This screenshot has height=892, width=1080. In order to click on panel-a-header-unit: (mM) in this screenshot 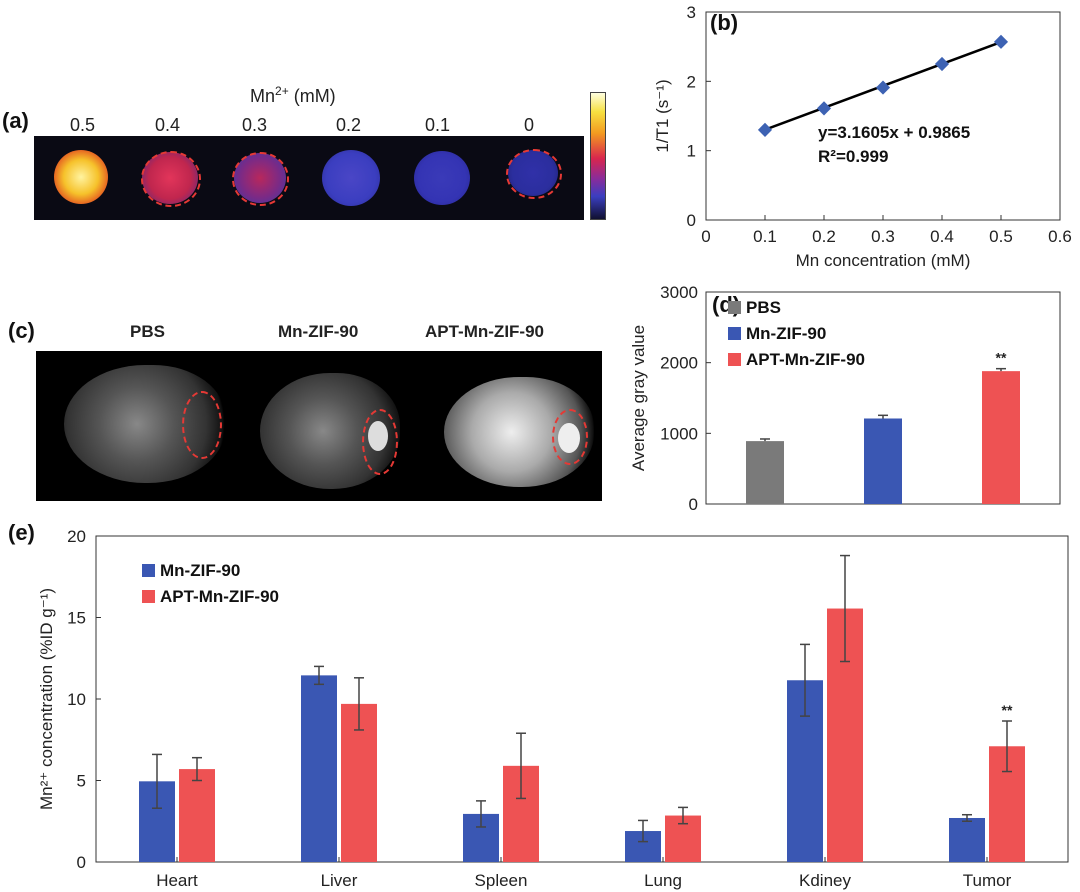, I will do `click(312, 96)`.